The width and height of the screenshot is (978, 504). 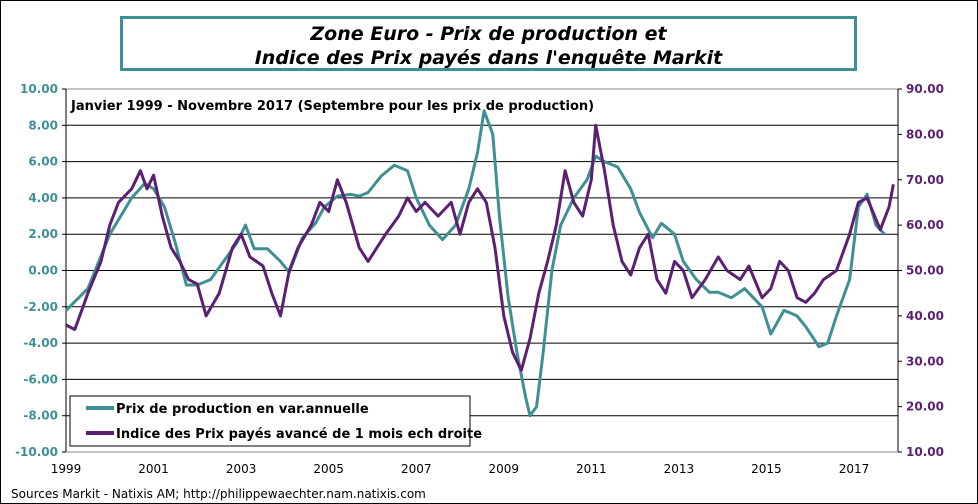 I want to click on left-tick-label: -2.00, so click(x=40, y=307).